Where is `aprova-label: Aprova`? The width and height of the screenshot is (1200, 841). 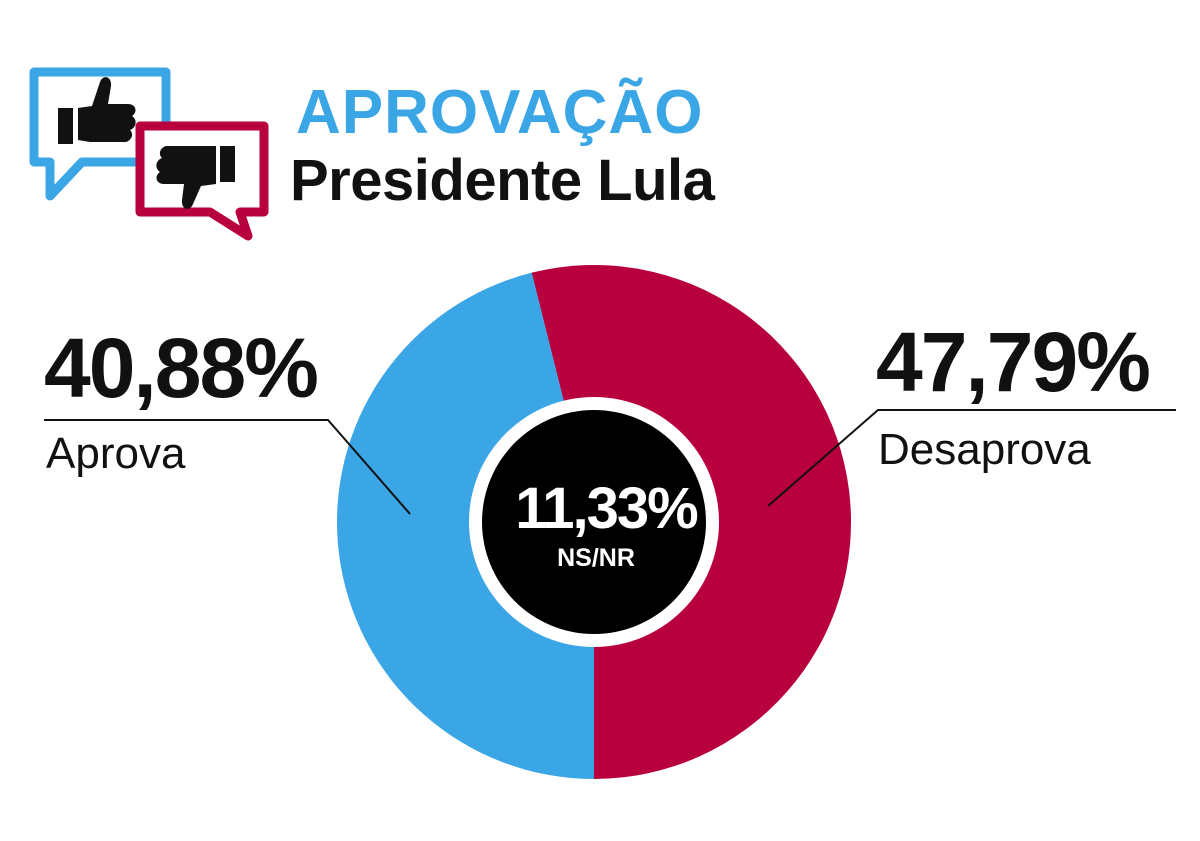
aprova-label: Aprova is located at coordinates (116, 453).